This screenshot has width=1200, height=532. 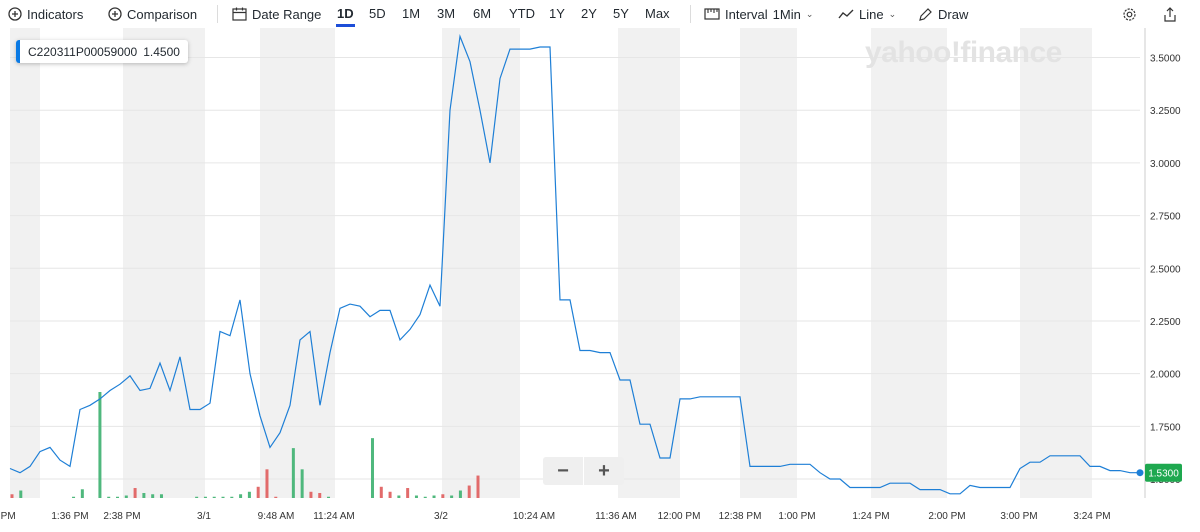 I want to click on x-tick-label: 12:38 PM, so click(x=740, y=516).